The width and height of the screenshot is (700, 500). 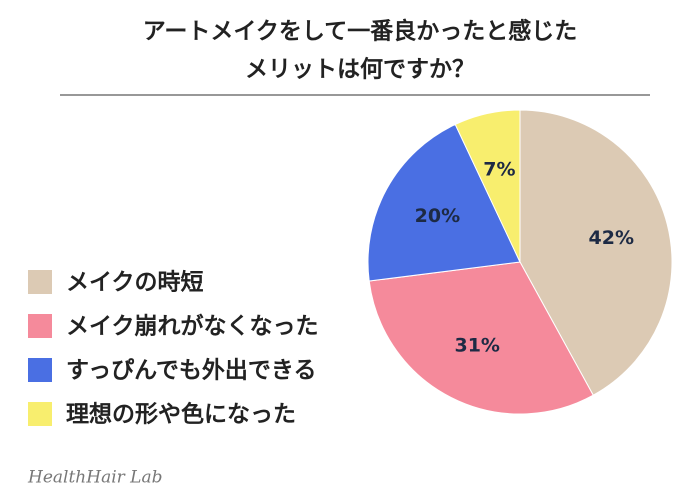 I want to click on chart-title: アートメイクをして一番良かったと感じた, so click(x=360, y=31).